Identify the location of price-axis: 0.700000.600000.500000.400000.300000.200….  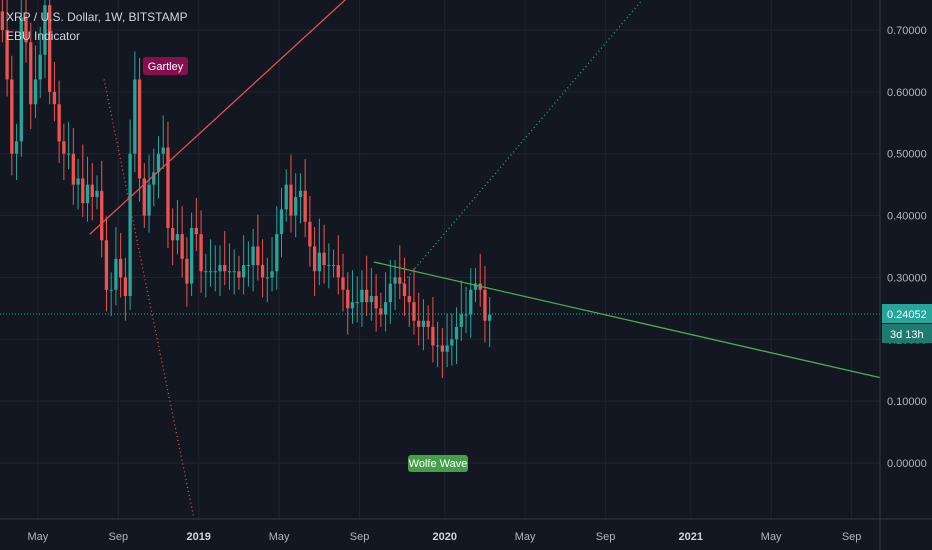
(907, 247).